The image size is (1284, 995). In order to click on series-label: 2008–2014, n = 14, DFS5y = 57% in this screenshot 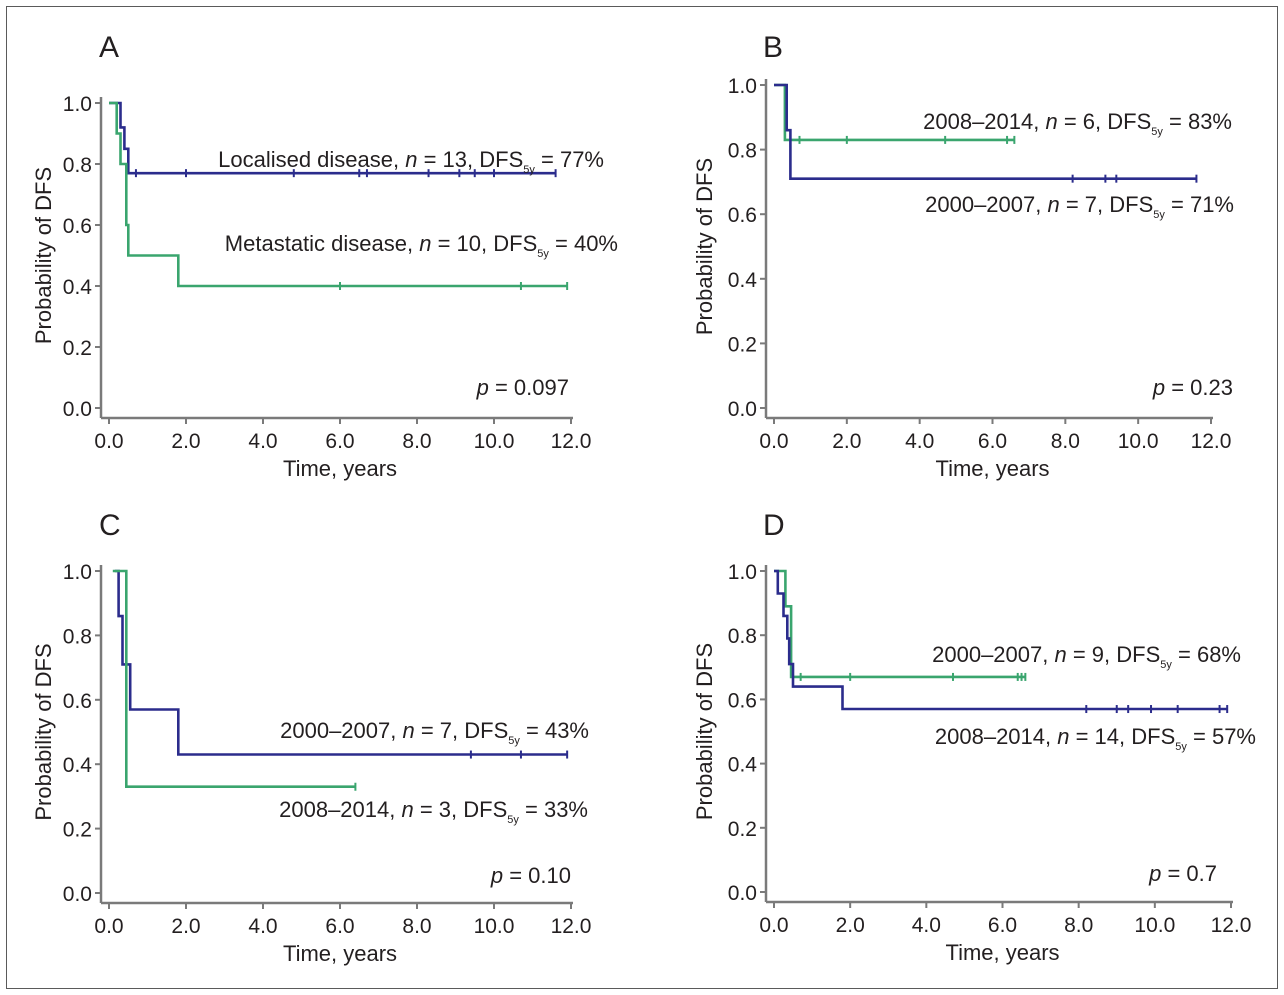, I will do `click(1095, 738)`.